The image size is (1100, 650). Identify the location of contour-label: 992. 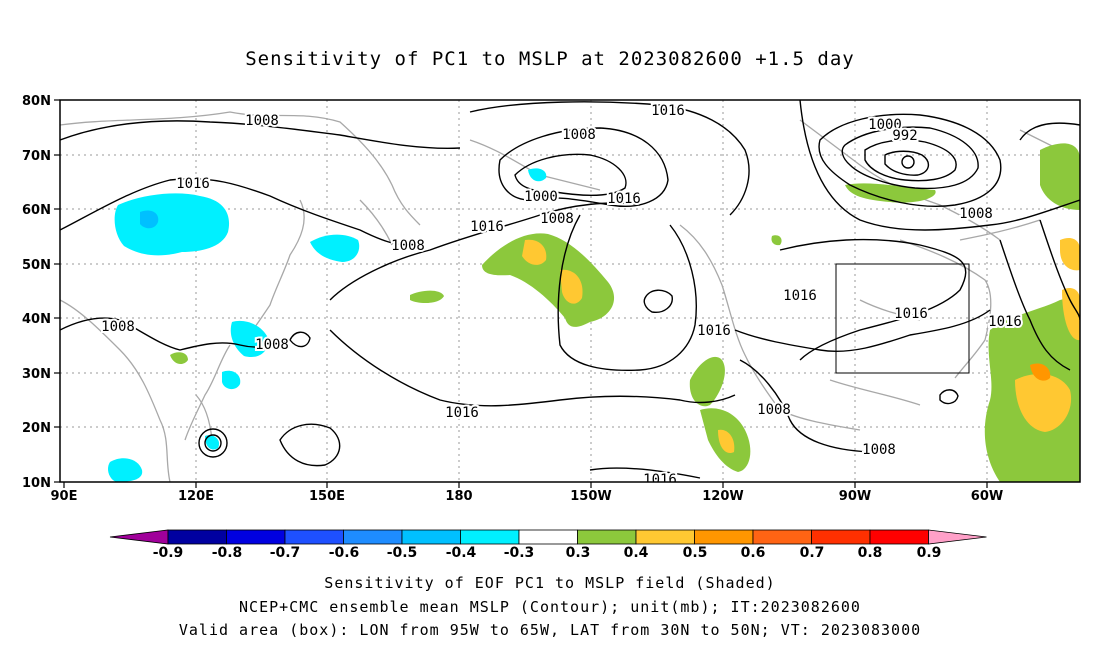
(904, 136).